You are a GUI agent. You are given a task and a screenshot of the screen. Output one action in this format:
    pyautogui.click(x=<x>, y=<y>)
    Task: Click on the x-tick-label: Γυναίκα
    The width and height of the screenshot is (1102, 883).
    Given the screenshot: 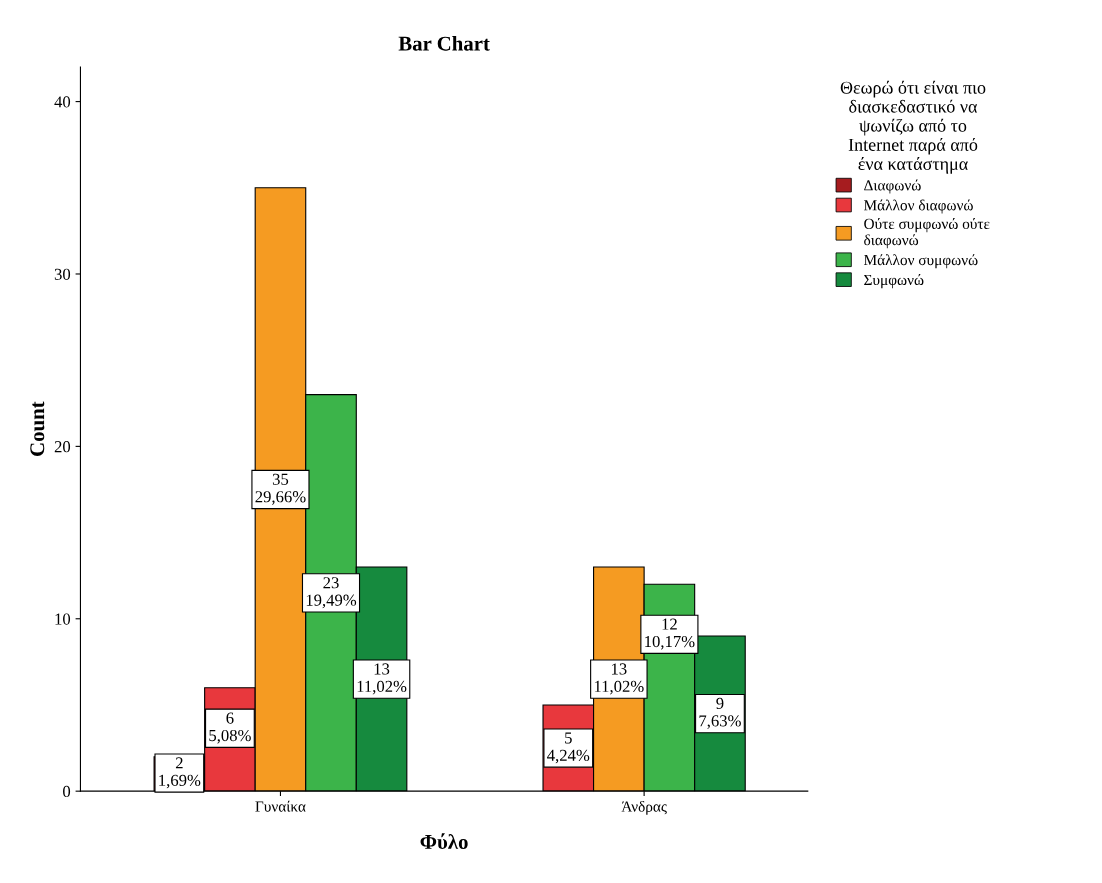 What is the action you would take?
    pyautogui.click(x=280, y=806)
    